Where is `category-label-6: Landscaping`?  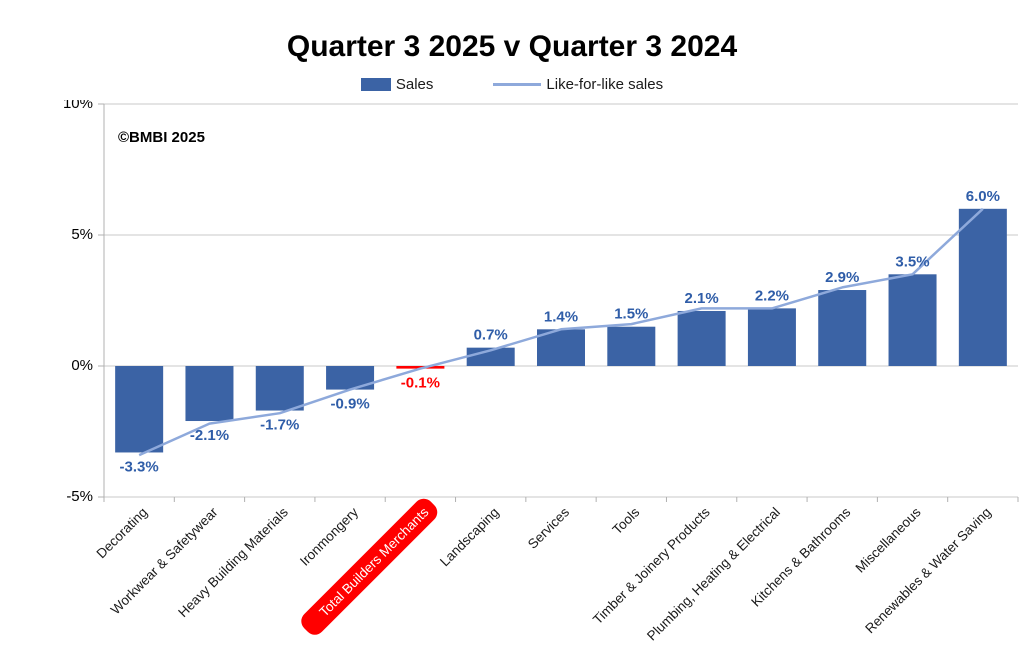 category-label-6: Landscaping is located at coordinates (469, 537).